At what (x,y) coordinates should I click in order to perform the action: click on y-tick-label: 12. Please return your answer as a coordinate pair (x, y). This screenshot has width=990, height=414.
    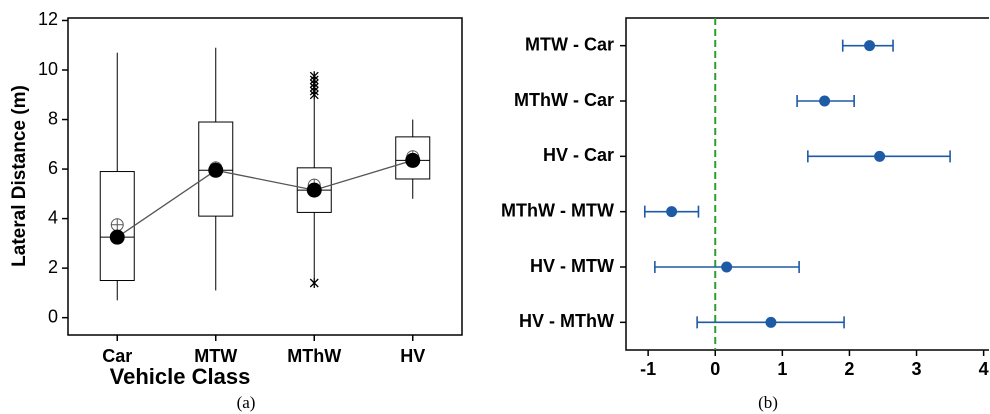
    Looking at the image, I should click on (48, 19).